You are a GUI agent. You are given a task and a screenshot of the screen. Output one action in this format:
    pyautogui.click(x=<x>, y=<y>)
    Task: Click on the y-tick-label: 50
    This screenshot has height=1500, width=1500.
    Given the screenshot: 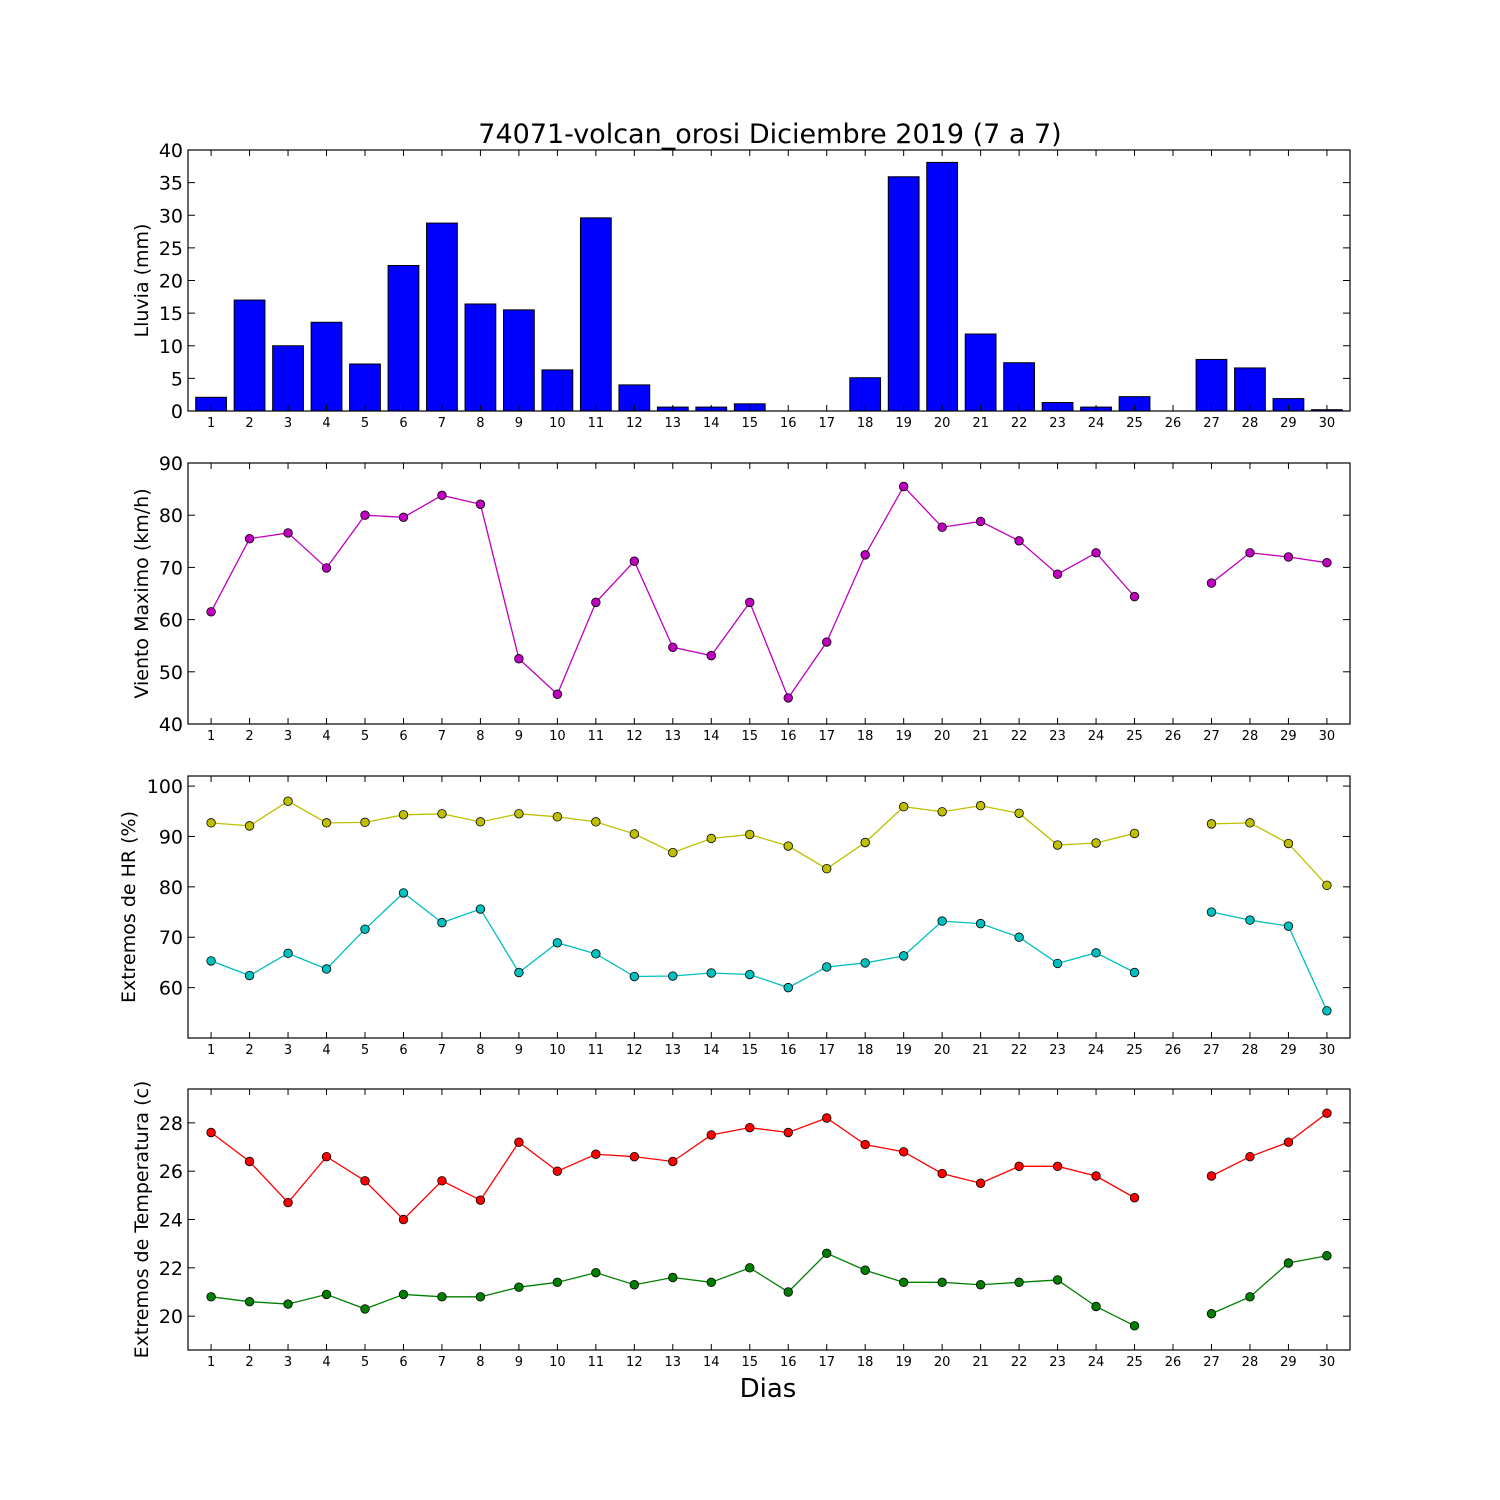 What is the action you would take?
    pyautogui.click(x=171, y=673)
    